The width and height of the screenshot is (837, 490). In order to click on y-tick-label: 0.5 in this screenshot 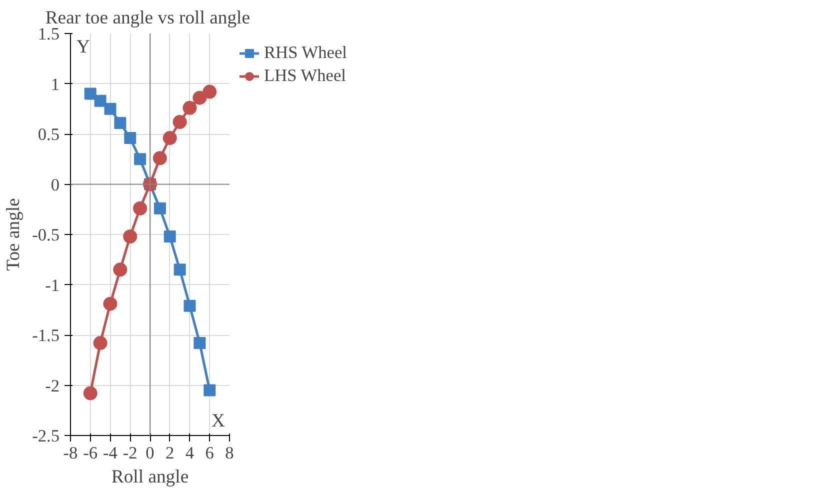, I will do `click(49, 134)`.